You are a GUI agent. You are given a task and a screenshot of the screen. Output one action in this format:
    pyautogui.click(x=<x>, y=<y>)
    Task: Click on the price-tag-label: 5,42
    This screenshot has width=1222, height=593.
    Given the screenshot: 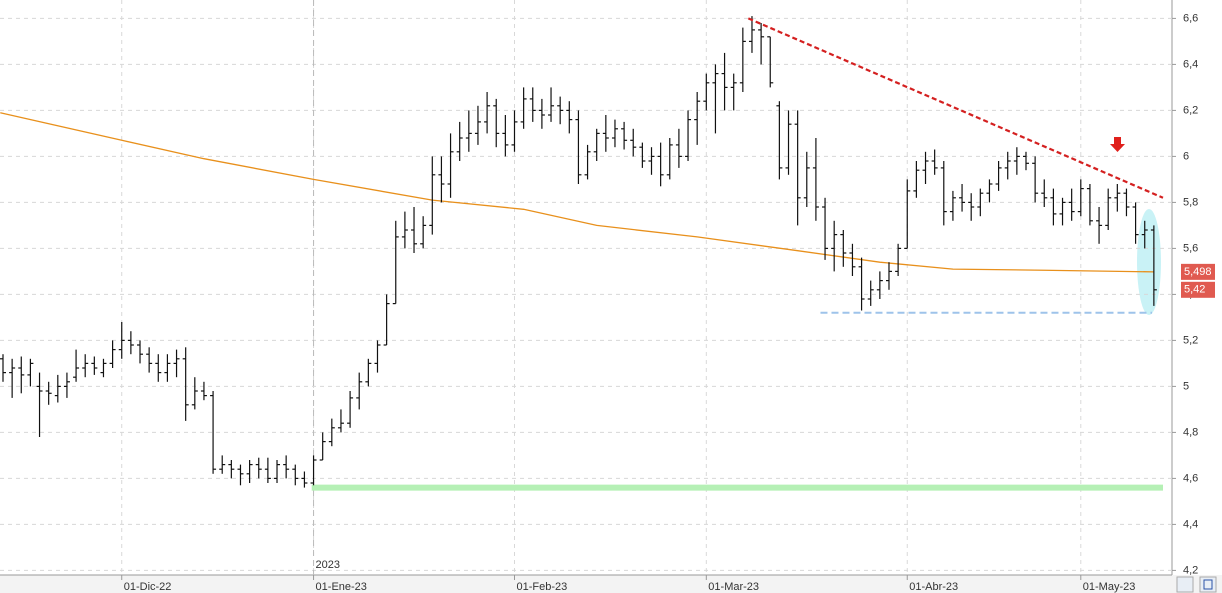 What is the action you would take?
    pyautogui.click(x=1194, y=290)
    